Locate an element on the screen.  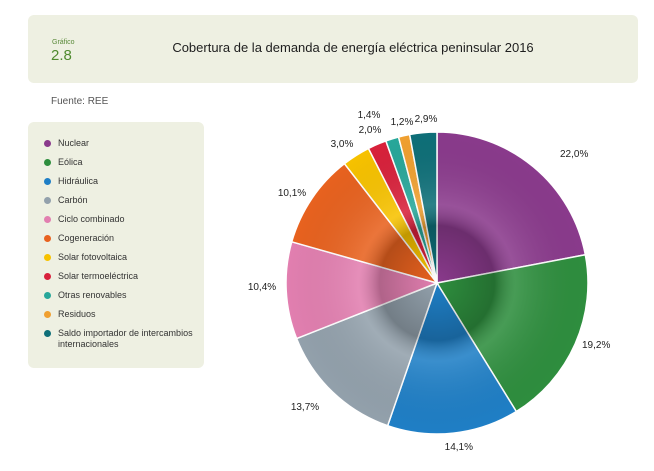
legend-item: Solar fotovoltaica is located at coordinates (124, 257).